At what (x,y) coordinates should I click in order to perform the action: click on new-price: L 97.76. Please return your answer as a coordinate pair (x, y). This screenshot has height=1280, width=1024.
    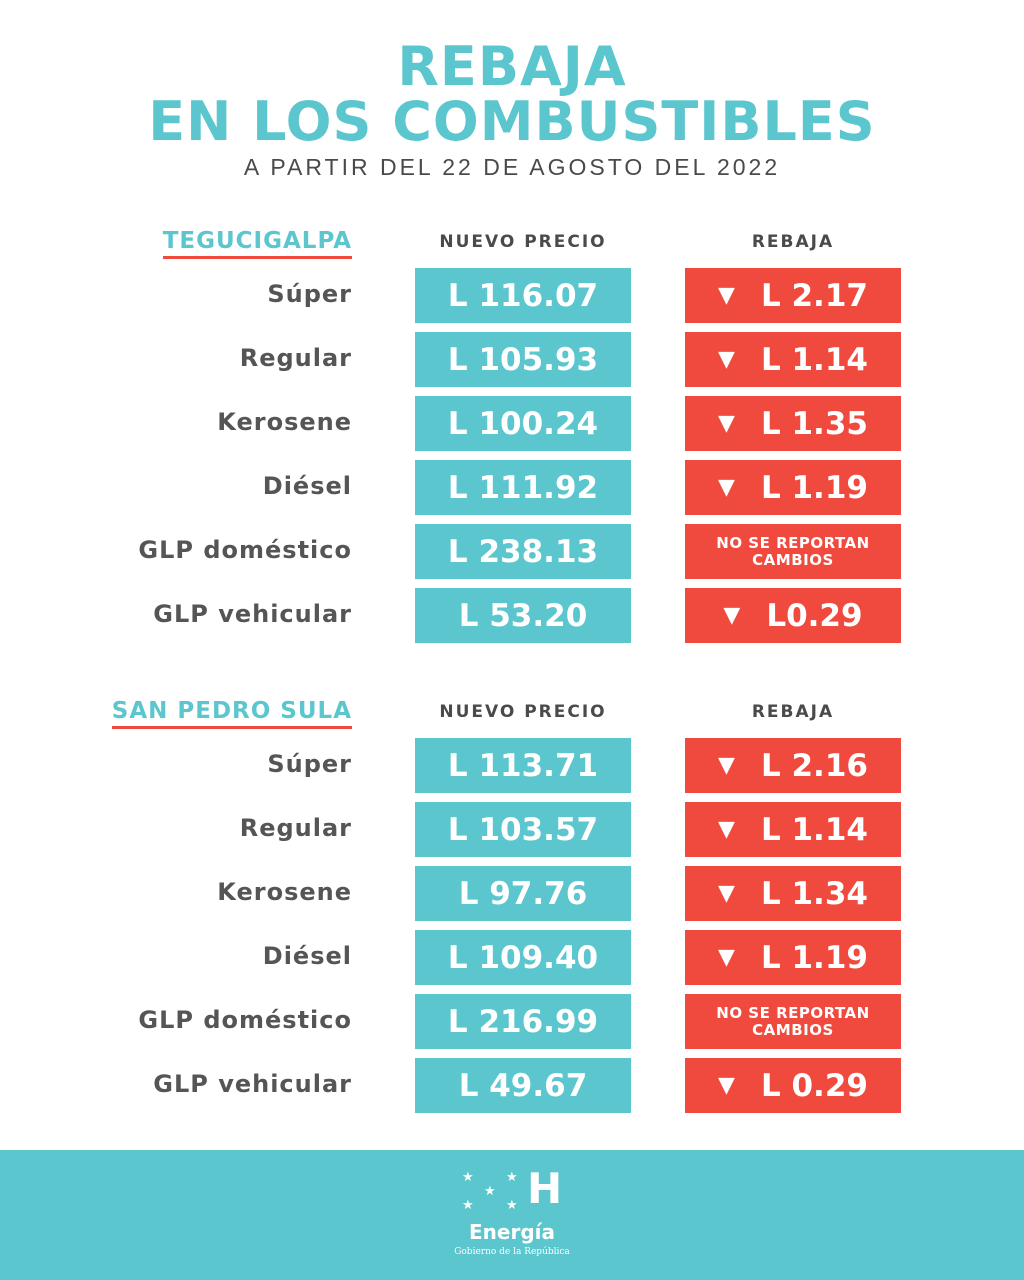
    Looking at the image, I should click on (523, 893).